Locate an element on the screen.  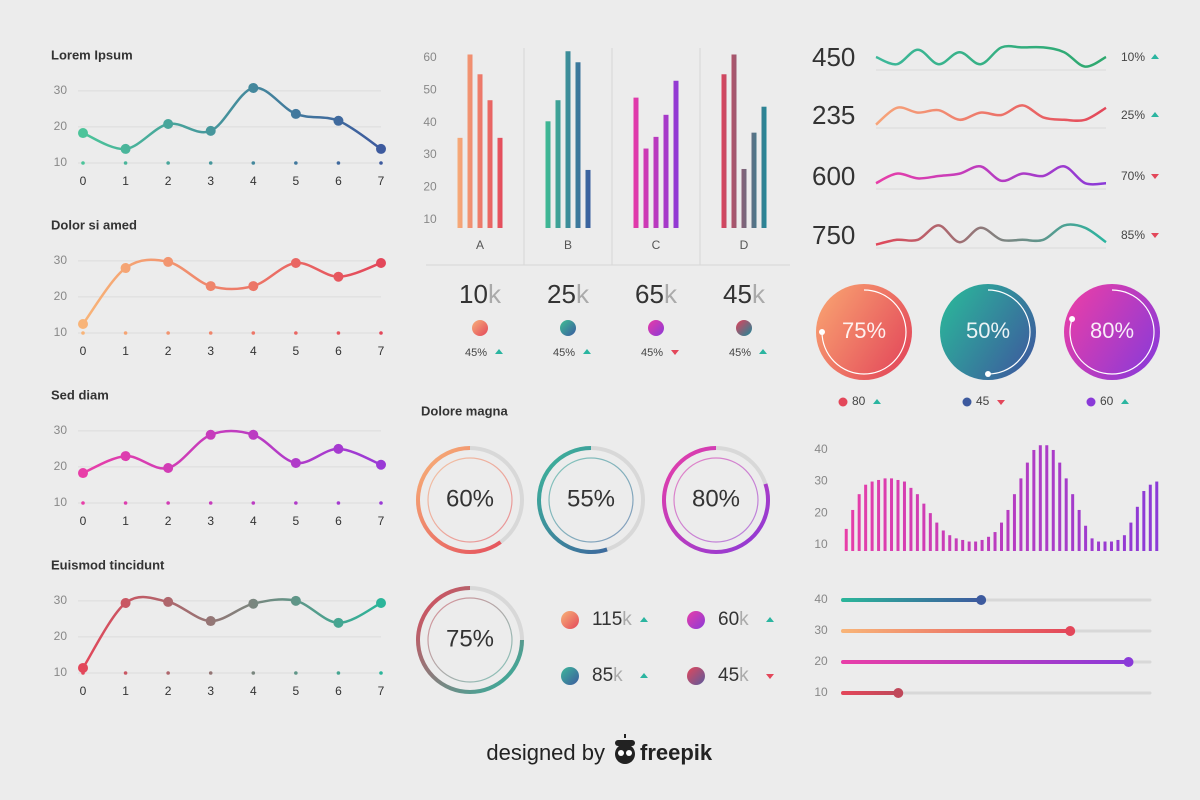
row-label: 20 is located at coordinates (821, 661).